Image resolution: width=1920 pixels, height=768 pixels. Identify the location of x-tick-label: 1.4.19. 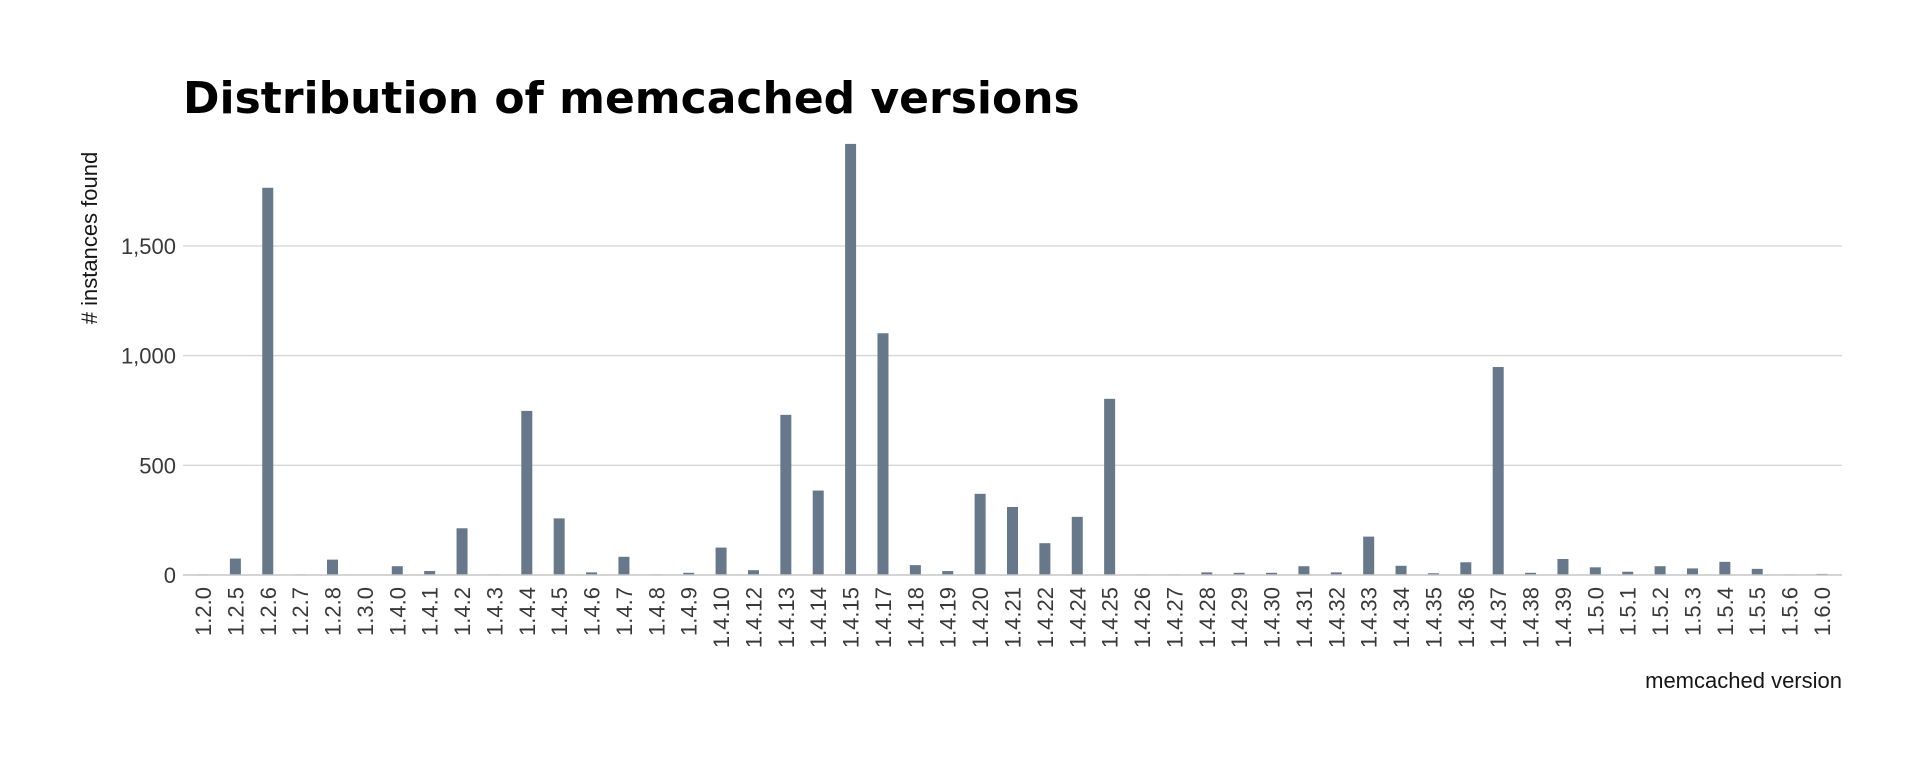
(948, 617).